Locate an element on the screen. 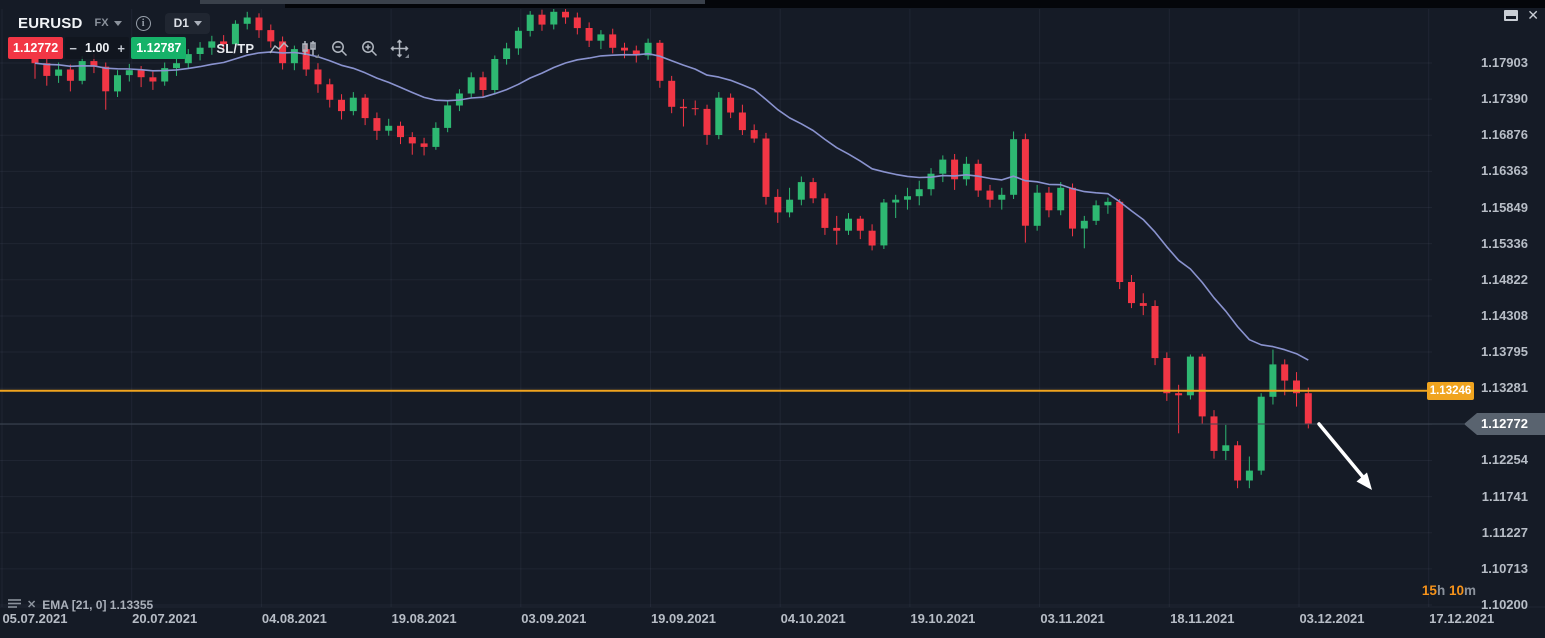  countdown-hours-unit: h is located at coordinates (1441, 590).